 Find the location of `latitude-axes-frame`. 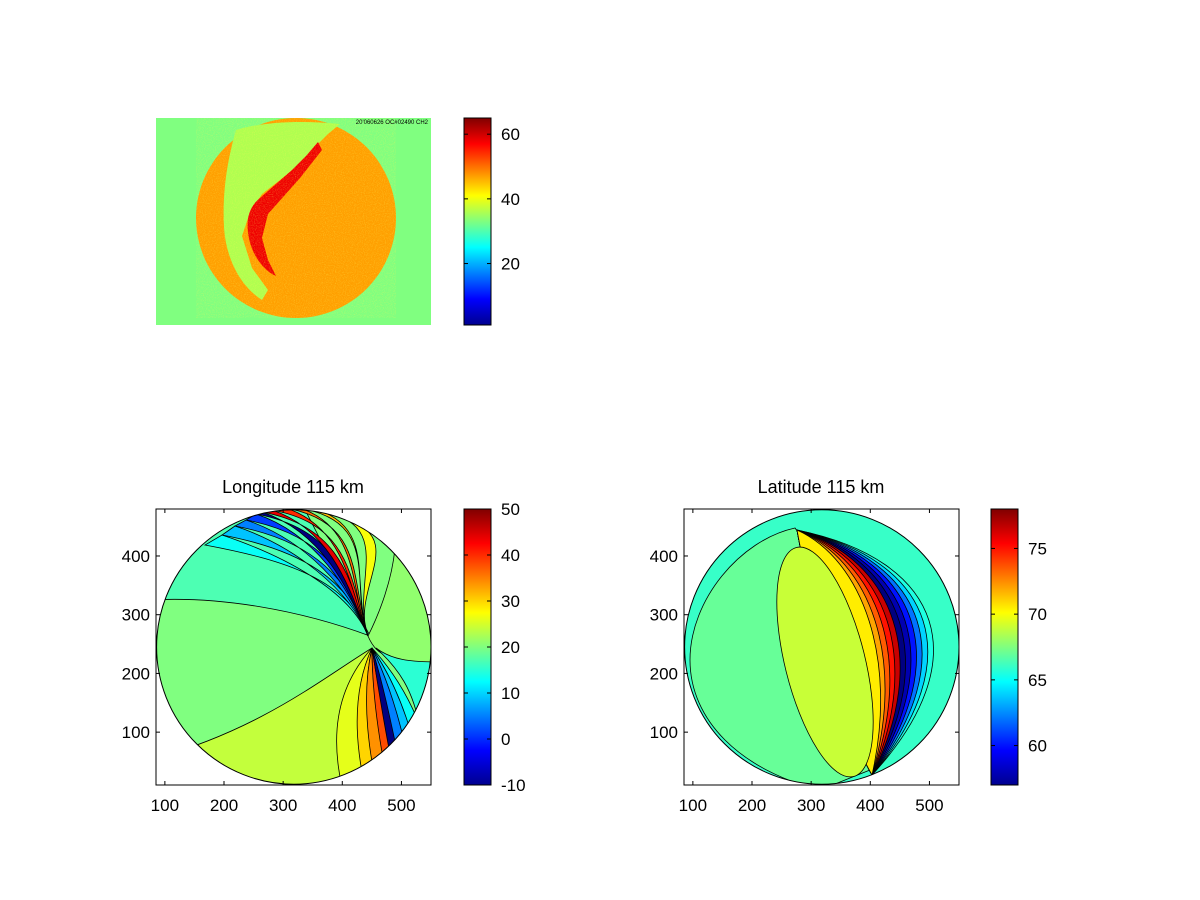

latitude-axes-frame is located at coordinates (821, 647).